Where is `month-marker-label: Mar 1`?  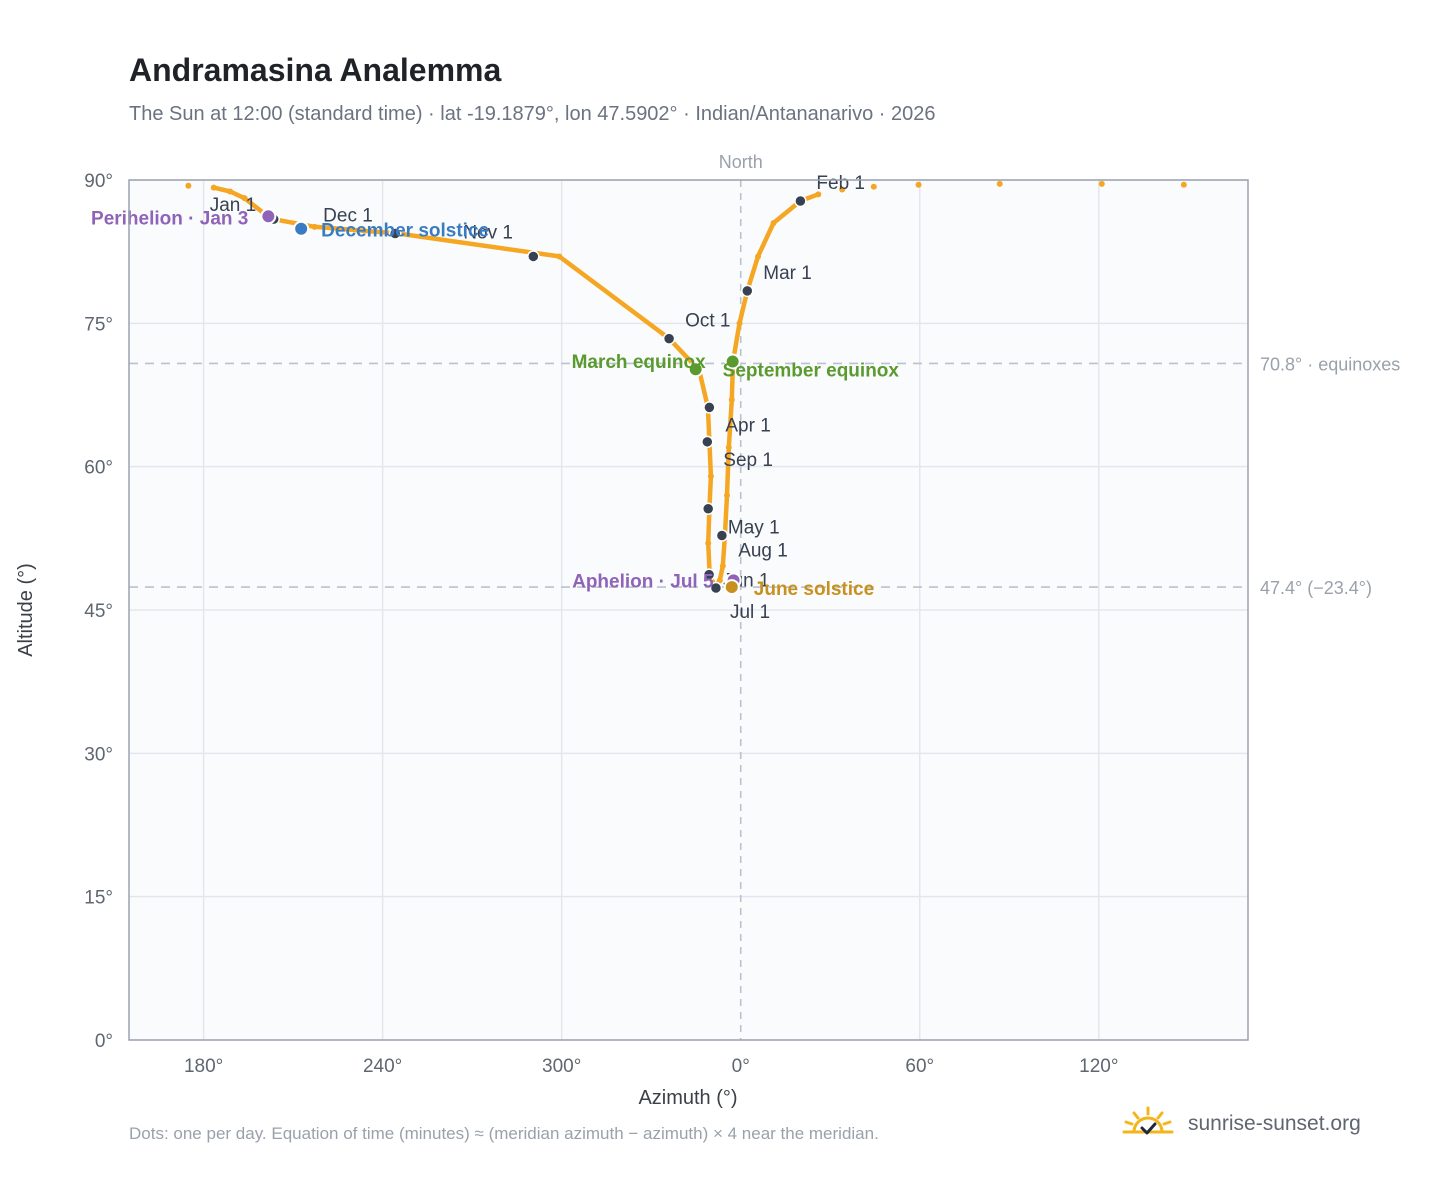
month-marker-label: Mar 1 is located at coordinates (787, 273).